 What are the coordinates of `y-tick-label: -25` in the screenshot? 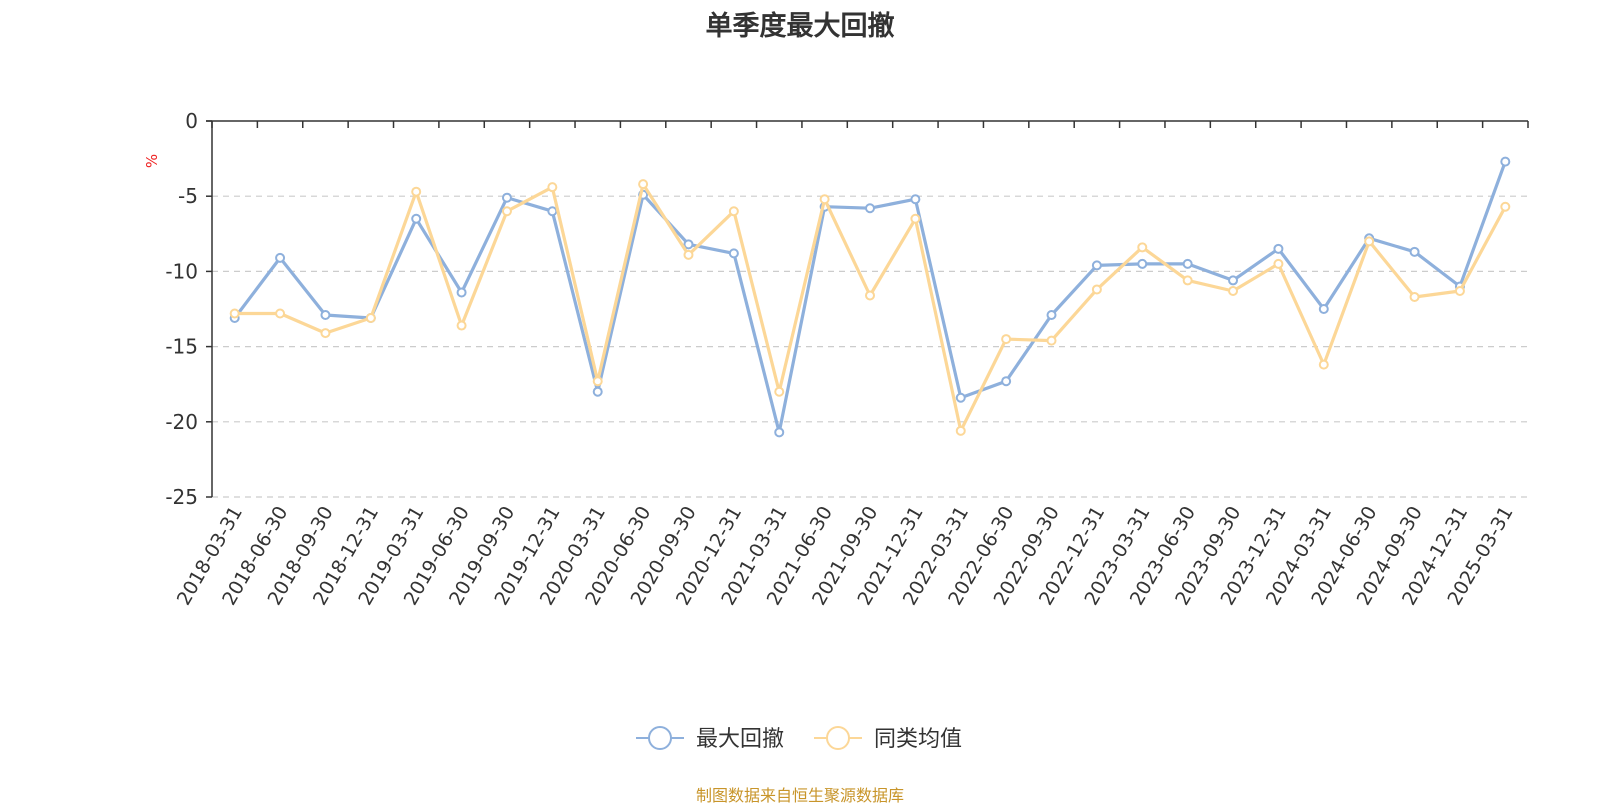 It's located at (181, 497).